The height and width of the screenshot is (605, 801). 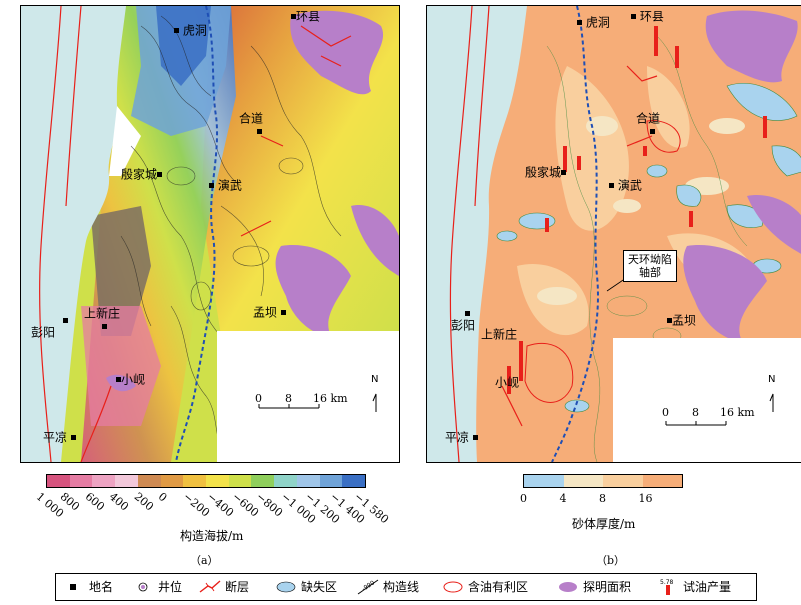 I want to click on scale-corner, so click(x=707, y=400).